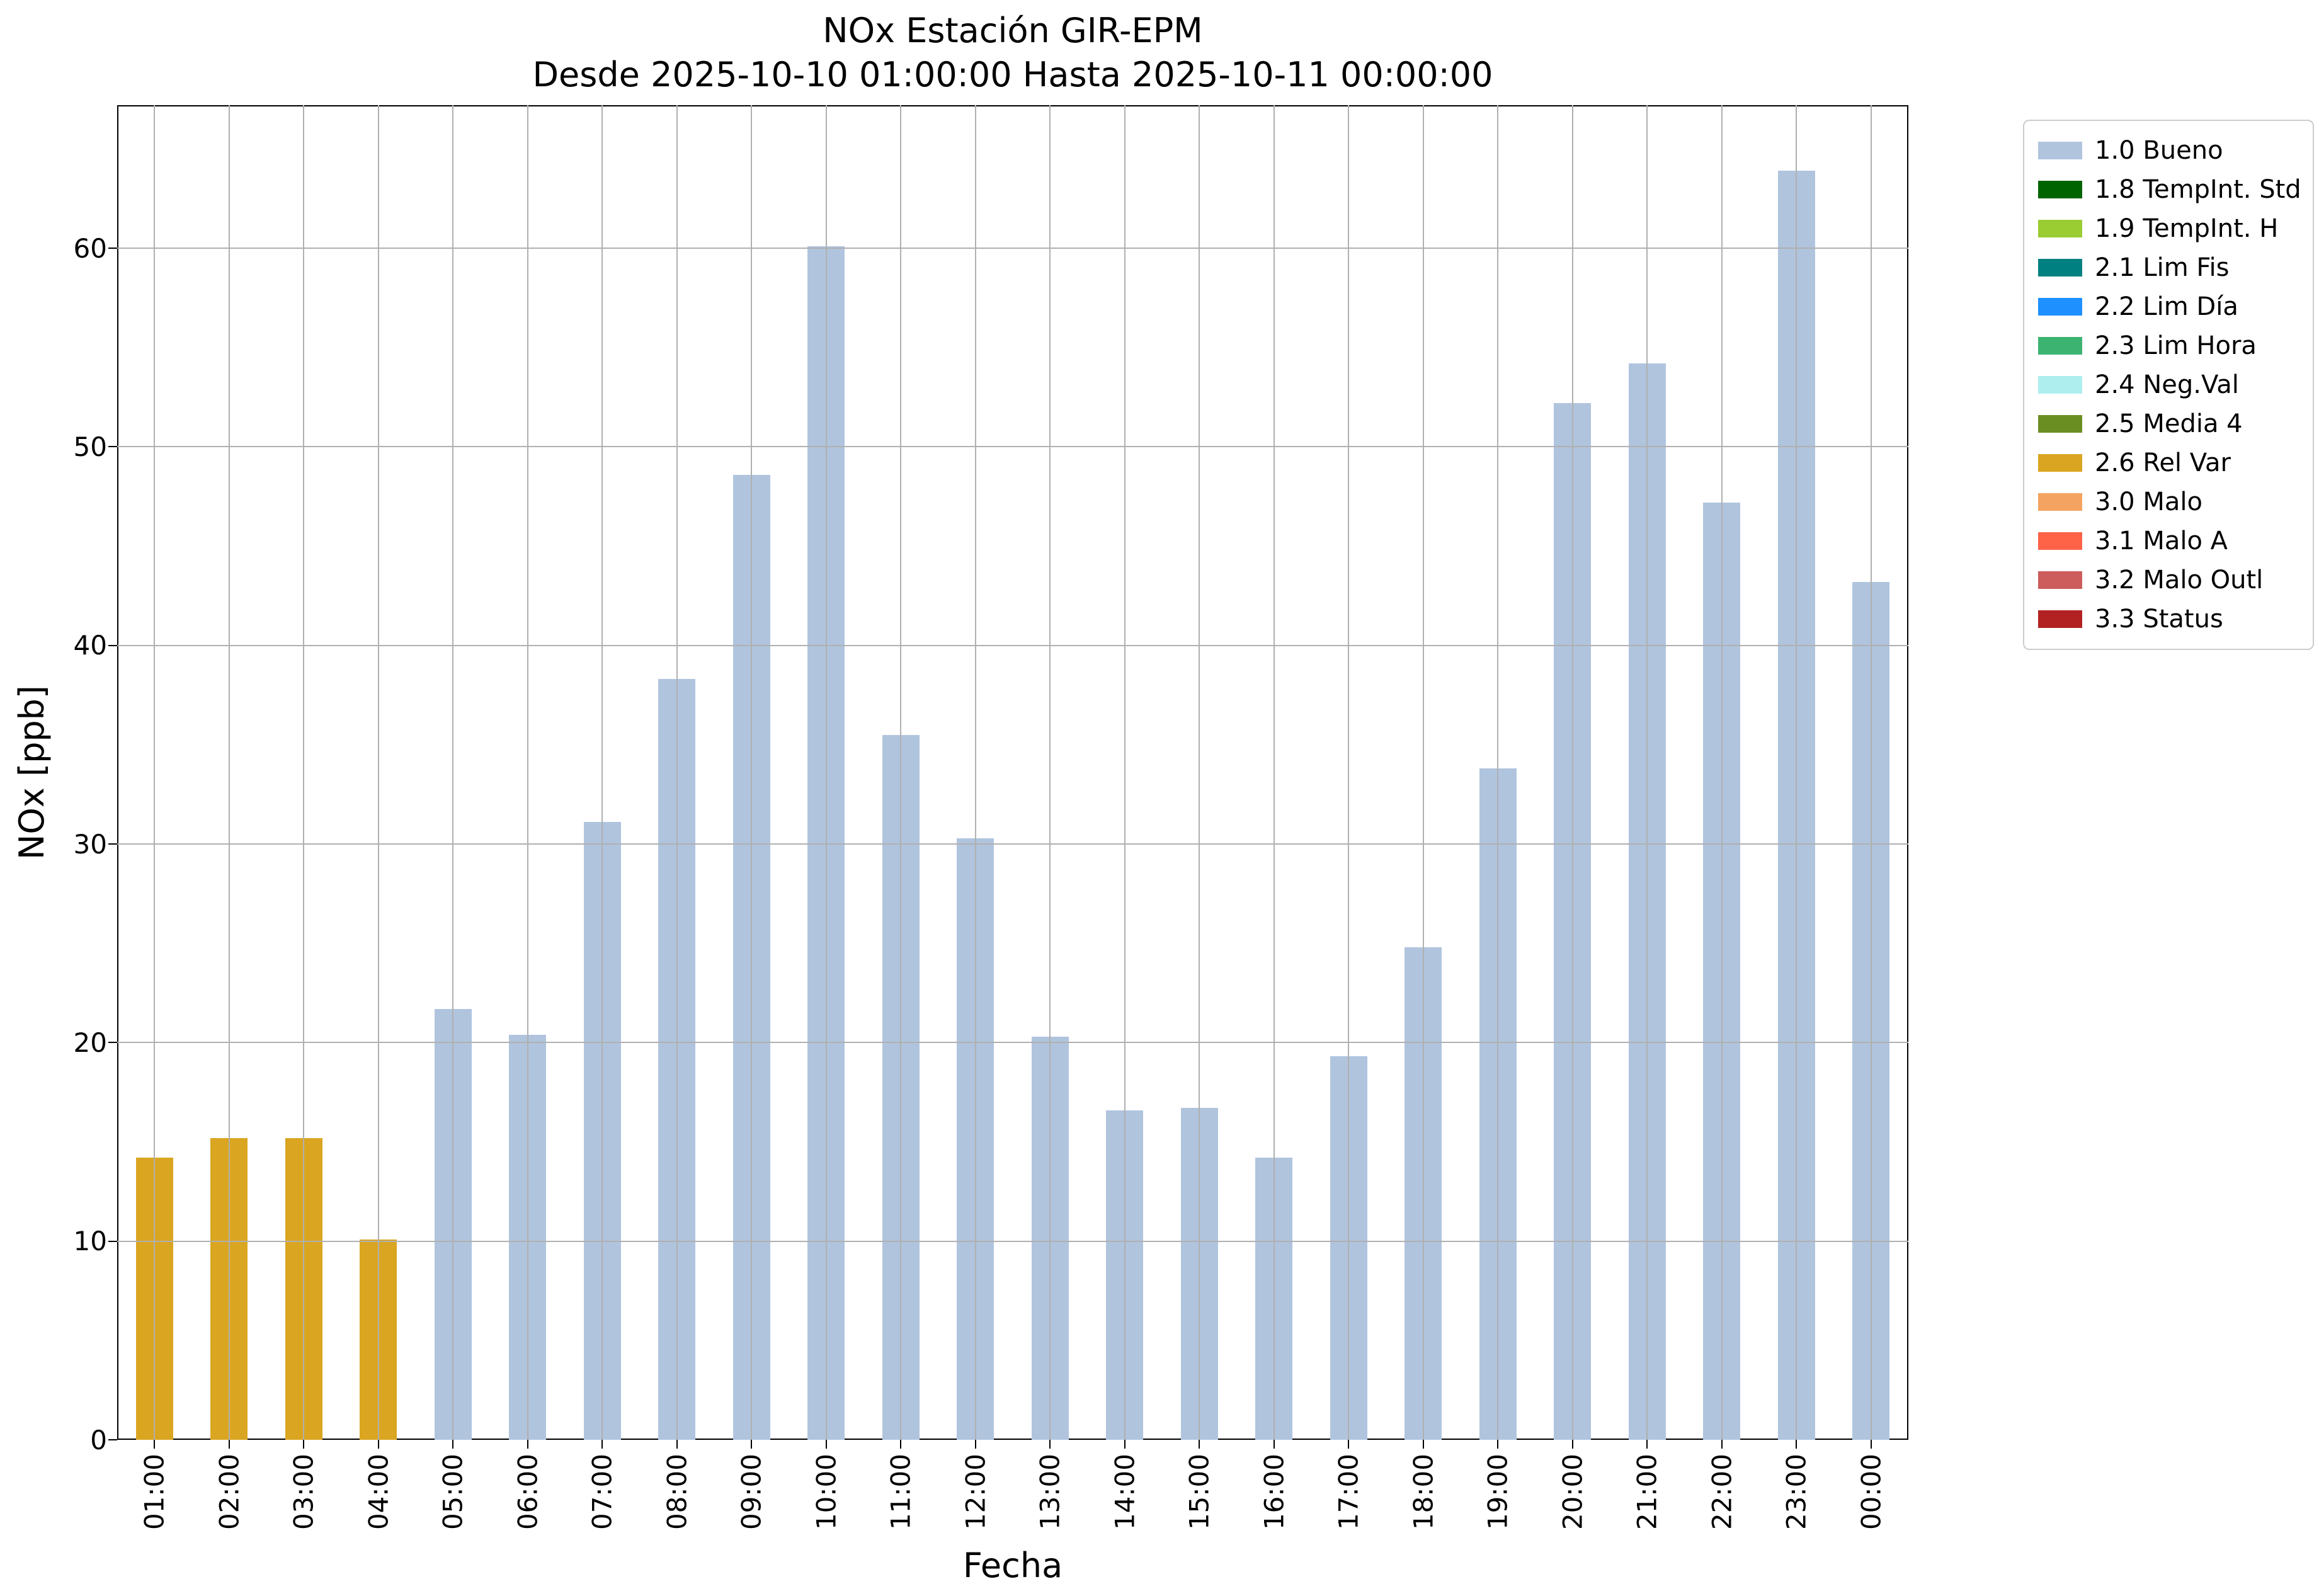  What do you see at coordinates (2168, 502) in the screenshot?
I see `legend-item: 3.0 Malo` at bounding box center [2168, 502].